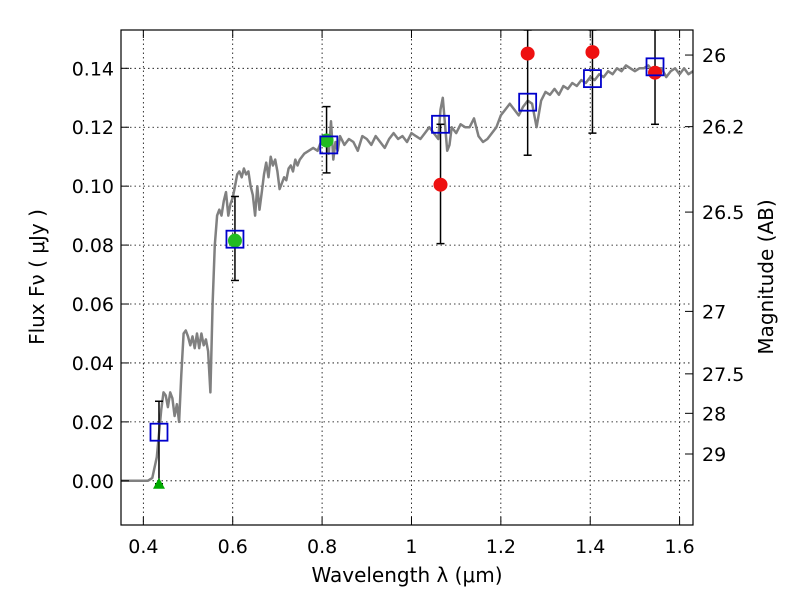  What do you see at coordinates (93, 69) in the screenshot?
I see `y-tick-label: 0.14` at bounding box center [93, 69].